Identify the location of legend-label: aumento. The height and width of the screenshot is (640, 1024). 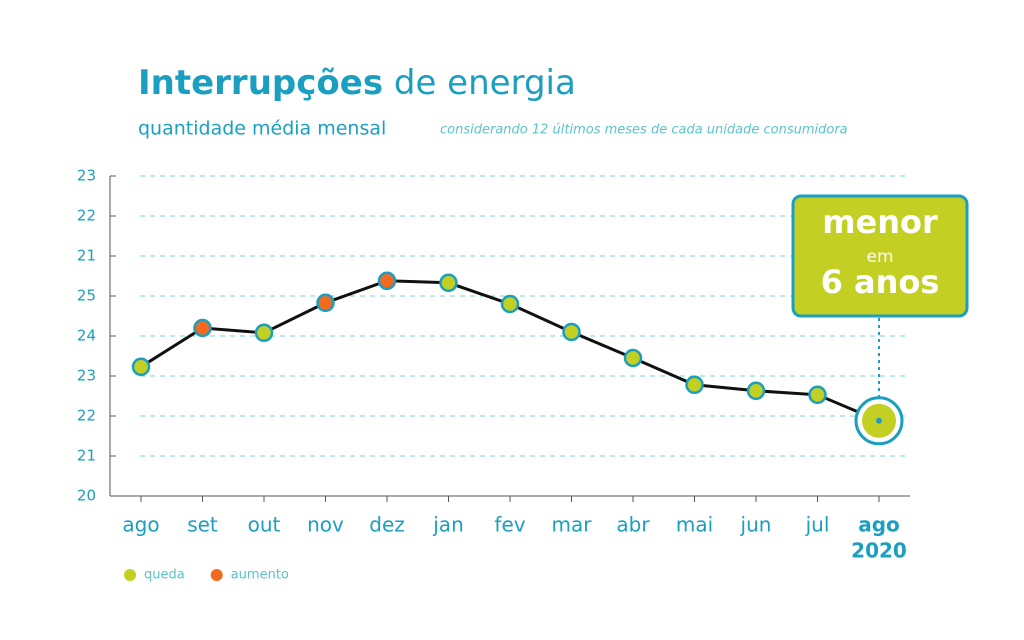
(260, 575).